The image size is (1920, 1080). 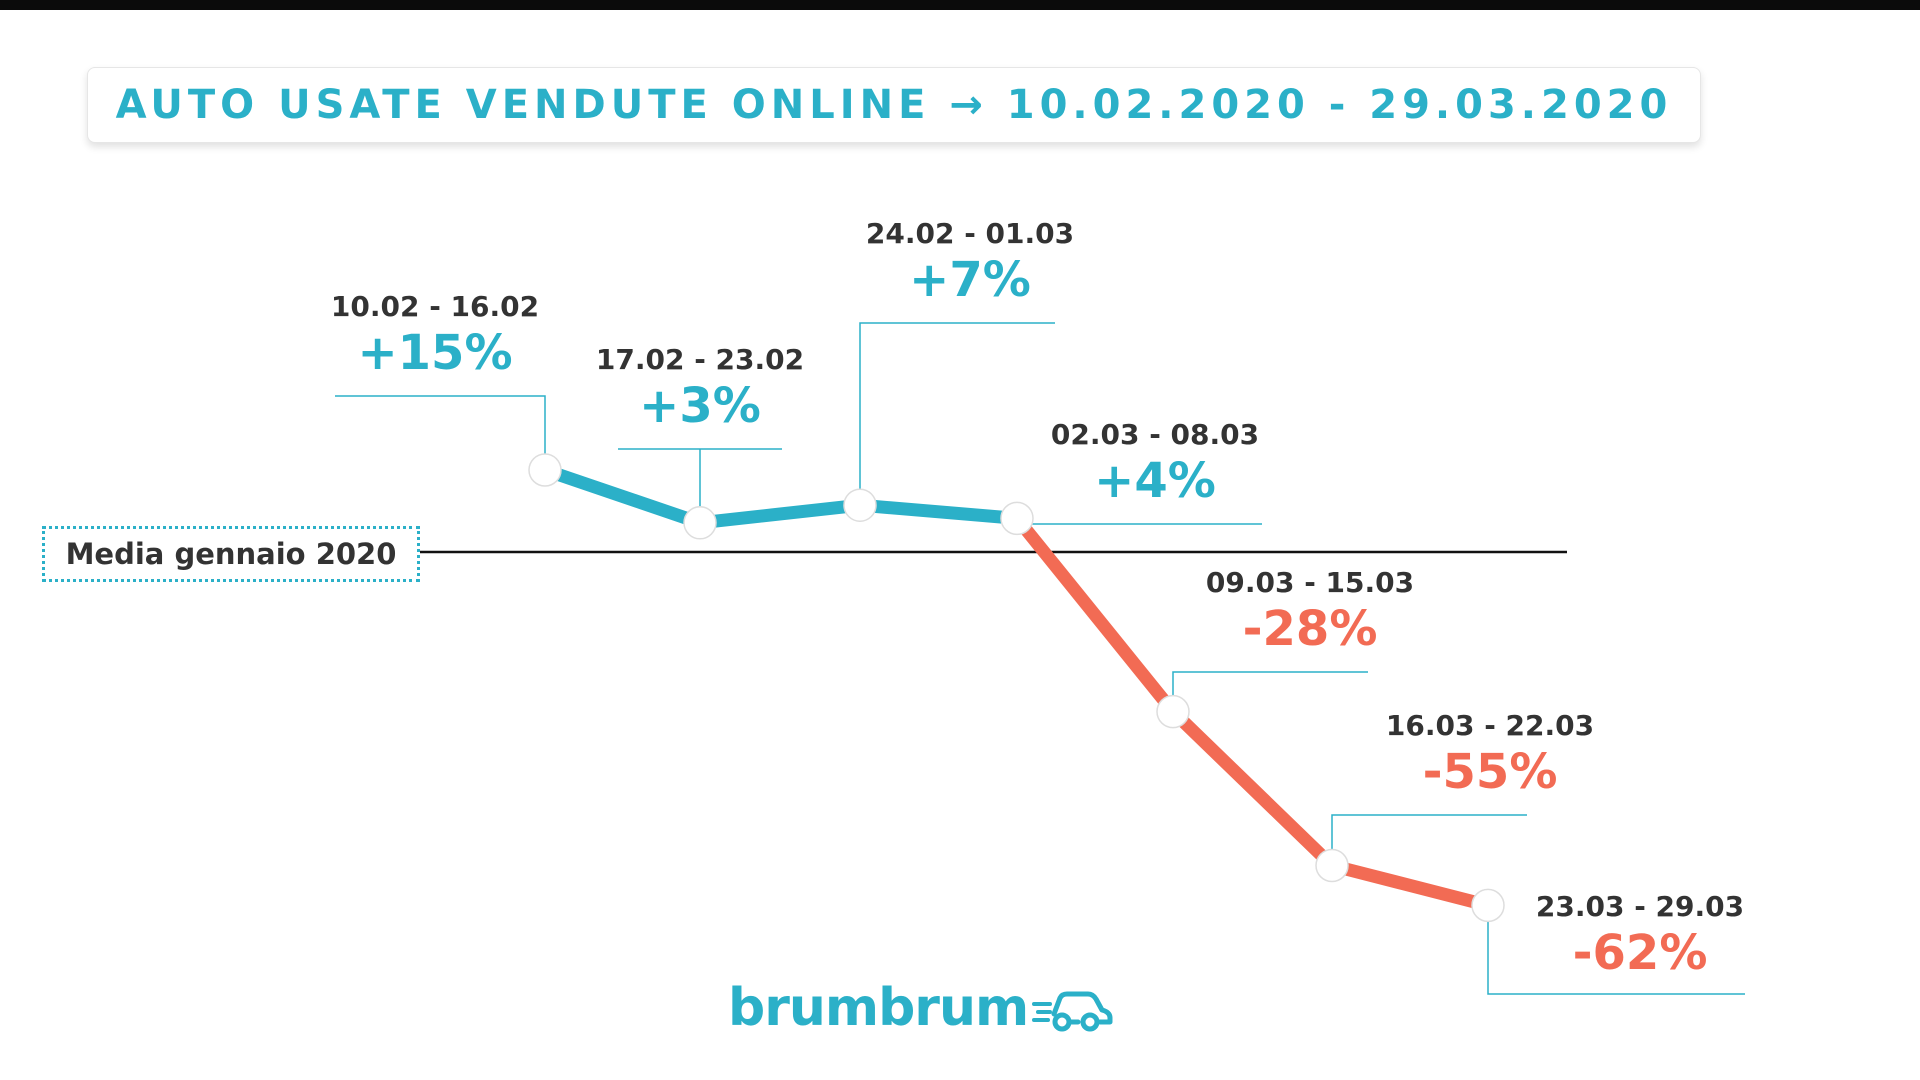 What do you see at coordinates (1310, 582) in the screenshot?
I see `category-label: 09.03 - 15.03` at bounding box center [1310, 582].